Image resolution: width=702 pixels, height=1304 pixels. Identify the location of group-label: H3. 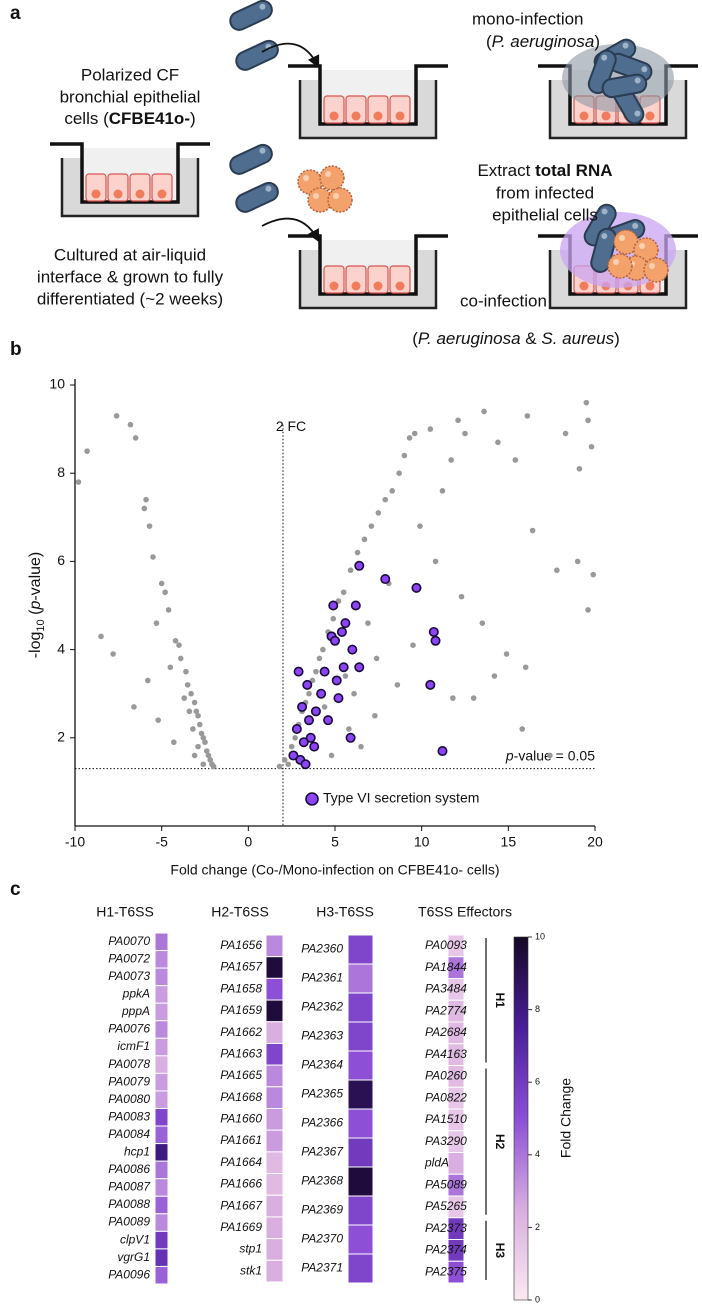
(500, 1251).